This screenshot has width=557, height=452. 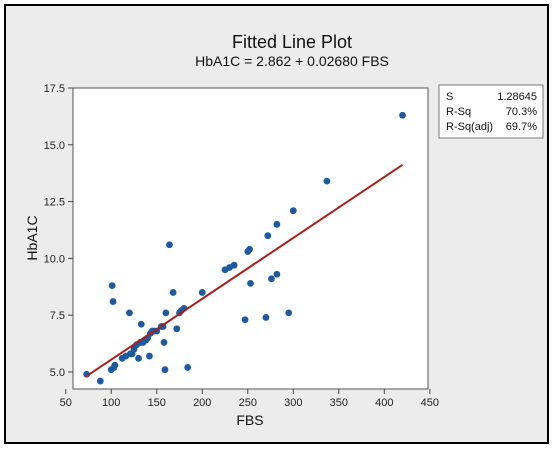 I want to click on x-tick-label: 450, so click(x=430, y=403).